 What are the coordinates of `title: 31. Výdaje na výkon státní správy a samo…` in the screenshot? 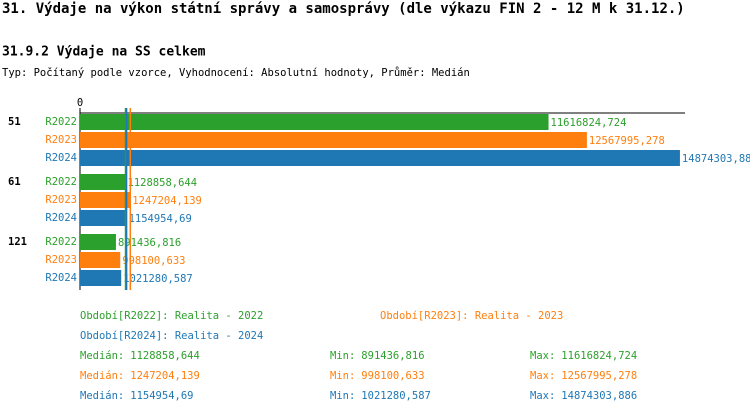 It's located at (343, 9).